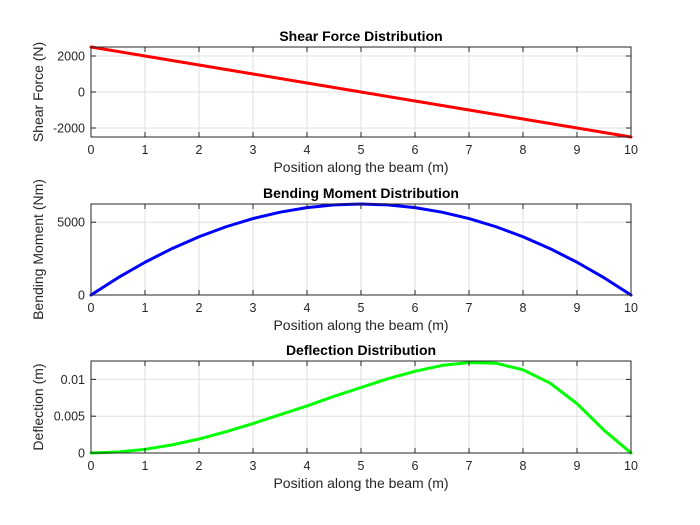 The height and width of the screenshot is (525, 700). Describe the element at coordinates (38, 406) in the screenshot. I see `y-axis-label: Deflection (m)` at that location.